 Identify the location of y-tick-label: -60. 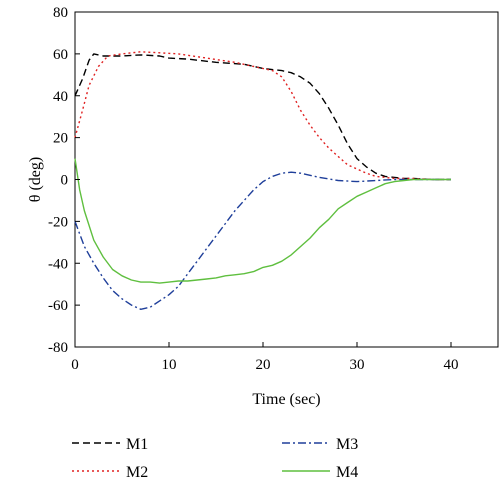
(58, 306).